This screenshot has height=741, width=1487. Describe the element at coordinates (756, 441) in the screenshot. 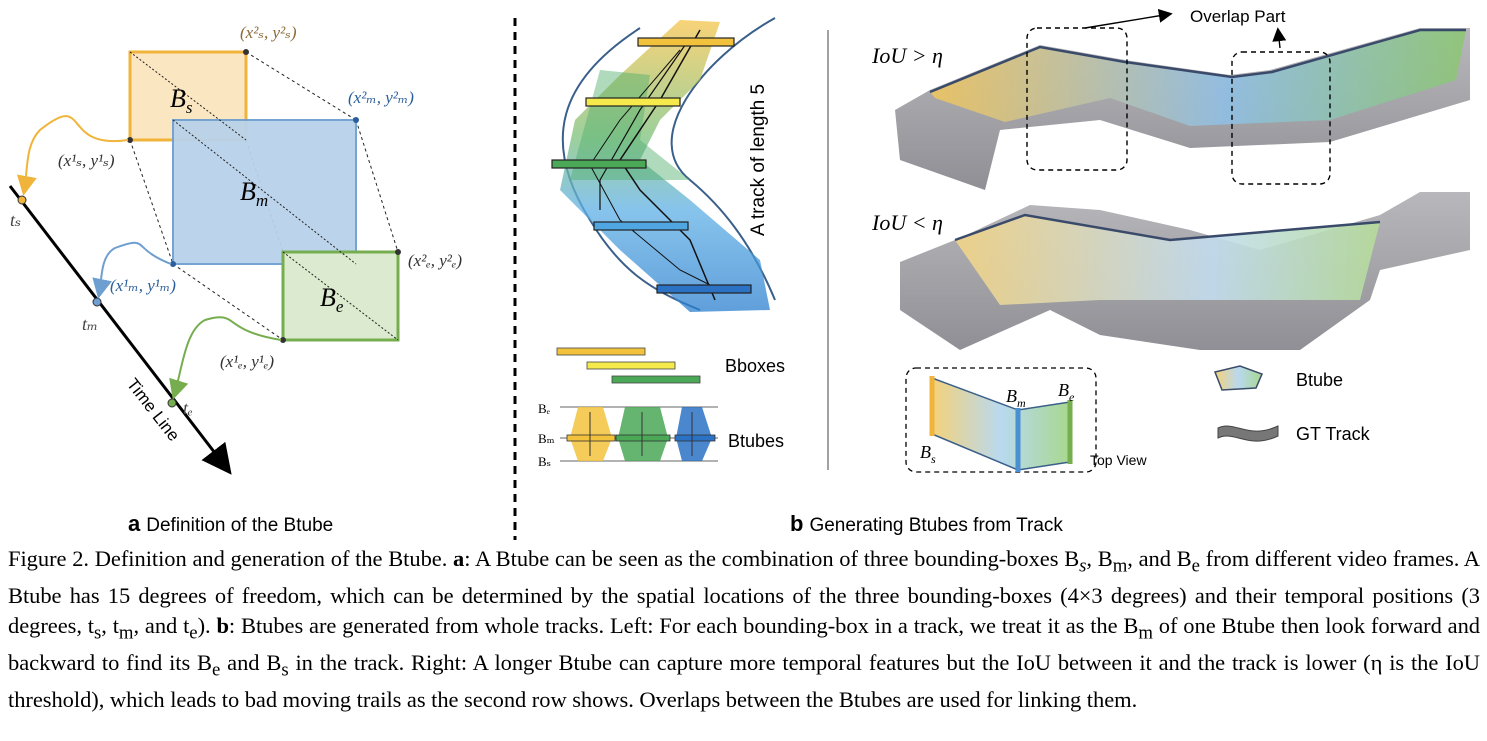

I see `btubes-label: Btubes` at that location.